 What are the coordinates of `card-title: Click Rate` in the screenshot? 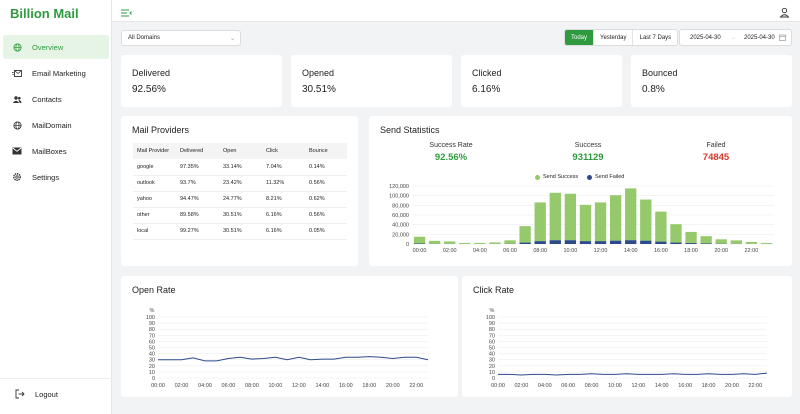 It's located at (494, 290).